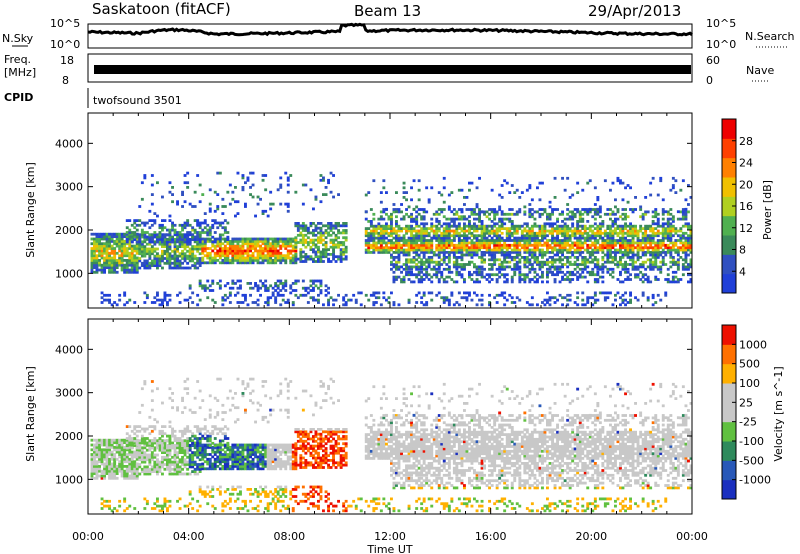 This screenshot has height=554, width=800. I want to click on power-colorbar-label: 24, so click(746, 163).